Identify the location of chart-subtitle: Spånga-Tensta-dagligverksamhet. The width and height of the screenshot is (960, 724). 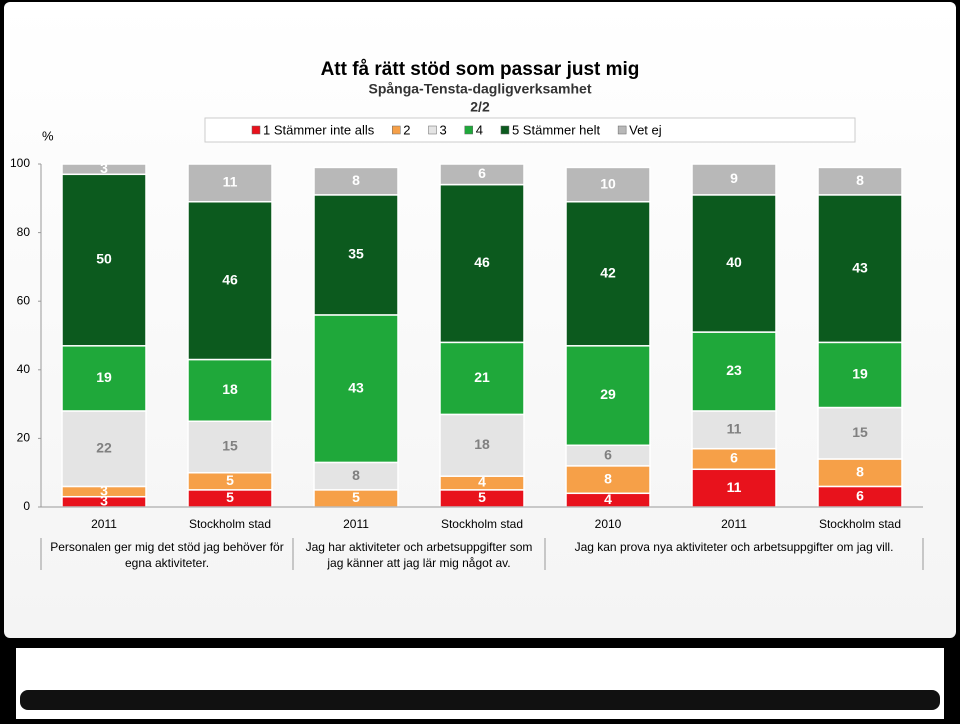
(479, 89).